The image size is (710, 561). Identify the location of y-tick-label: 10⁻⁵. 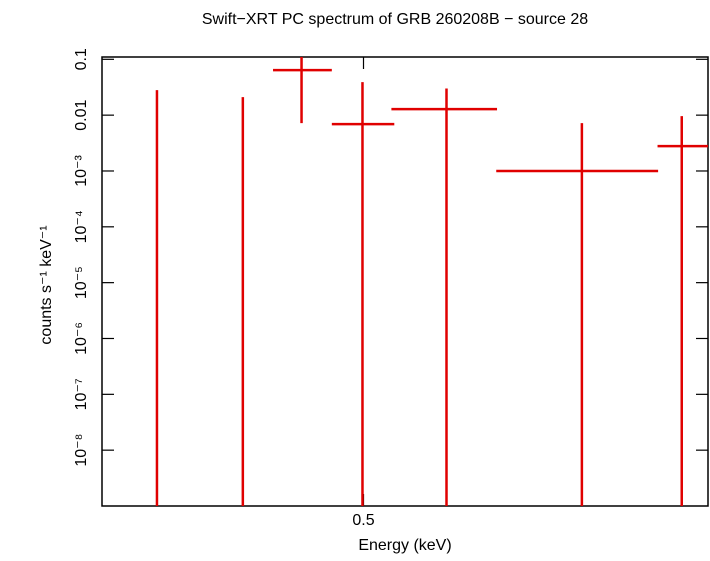
(81, 282).